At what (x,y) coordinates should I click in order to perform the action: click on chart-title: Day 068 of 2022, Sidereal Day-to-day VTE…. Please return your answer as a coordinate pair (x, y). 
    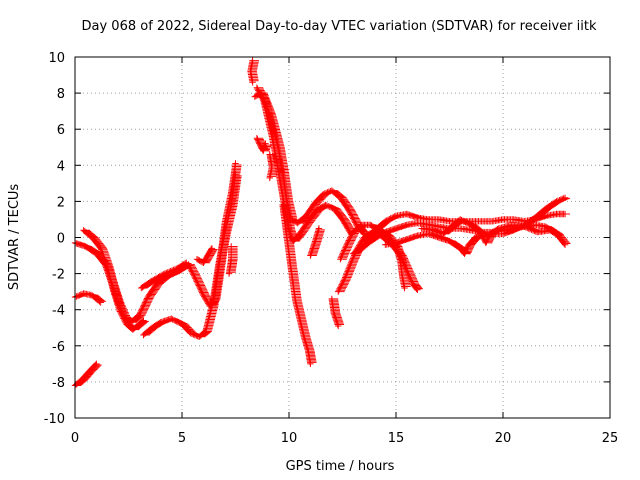
    Looking at the image, I should click on (339, 26).